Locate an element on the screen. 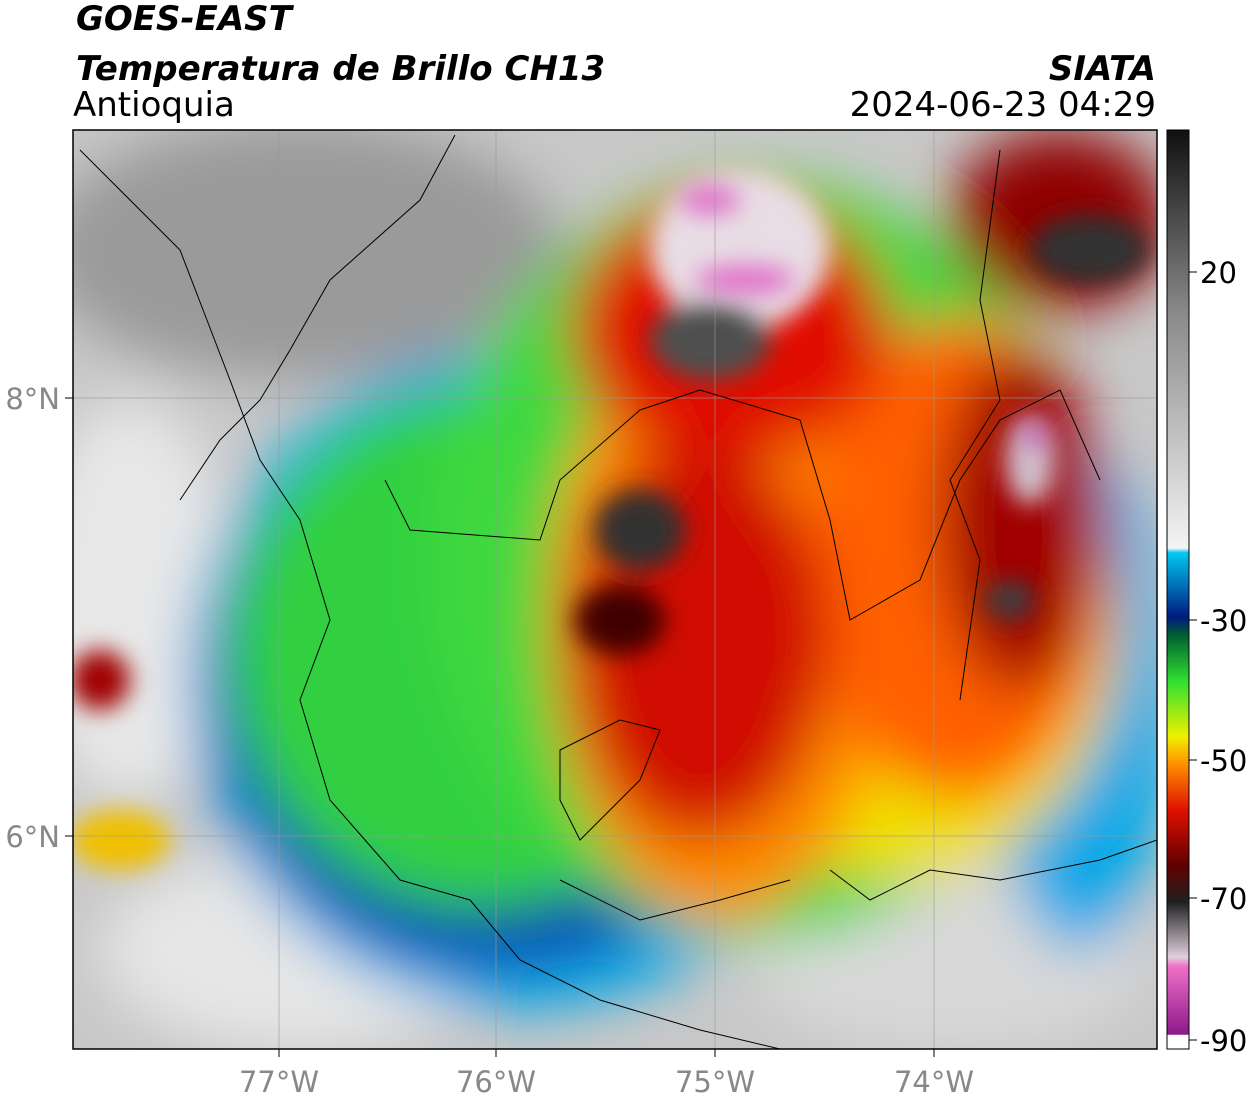 The width and height of the screenshot is (1252, 1099). lon-tick-label: 76°W is located at coordinates (496, 1082).